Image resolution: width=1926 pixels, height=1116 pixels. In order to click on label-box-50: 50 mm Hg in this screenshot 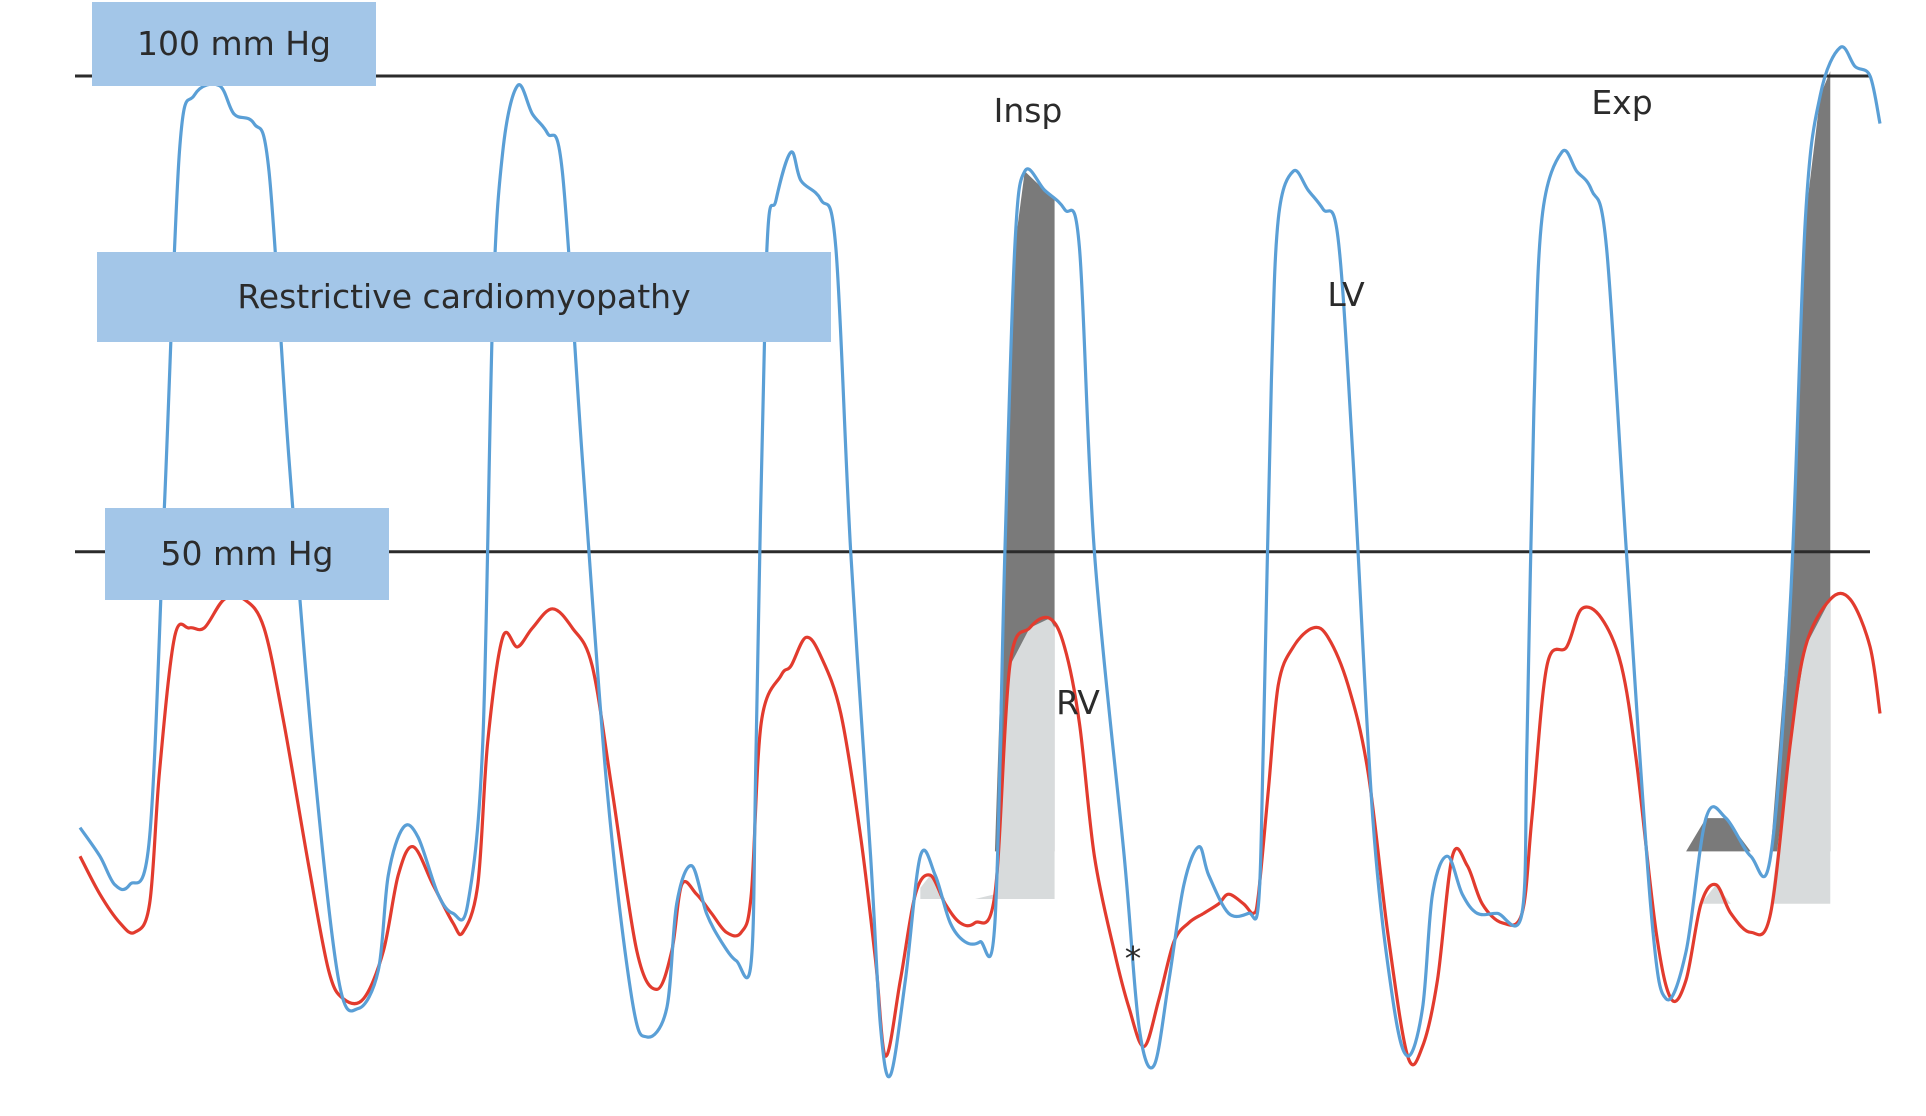, I will do `click(247, 554)`.